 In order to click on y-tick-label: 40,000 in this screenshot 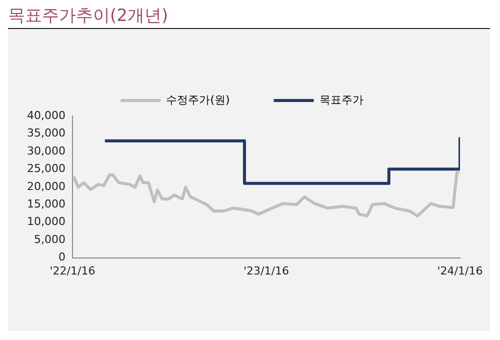, I will do `click(46, 115)`.